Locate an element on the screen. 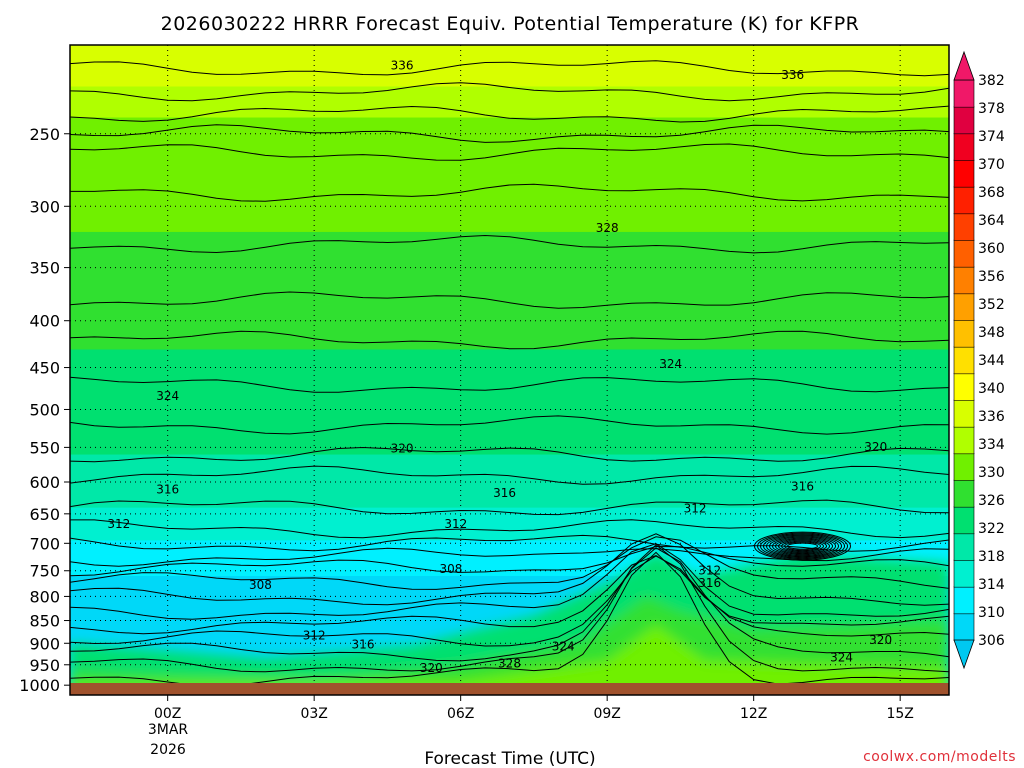  warm-surface is located at coordinates (509, 660).